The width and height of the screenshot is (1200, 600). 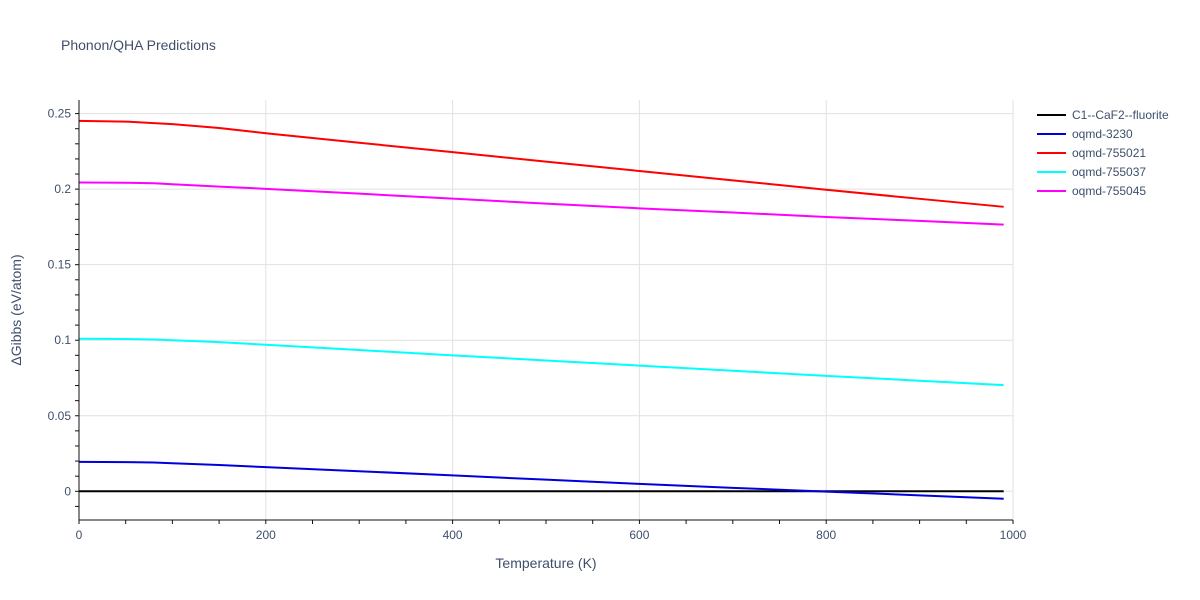 What do you see at coordinates (138, 45) in the screenshot?
I see `chart-title: Phonon/QHA Predictions` at bounding box center [138, 45].